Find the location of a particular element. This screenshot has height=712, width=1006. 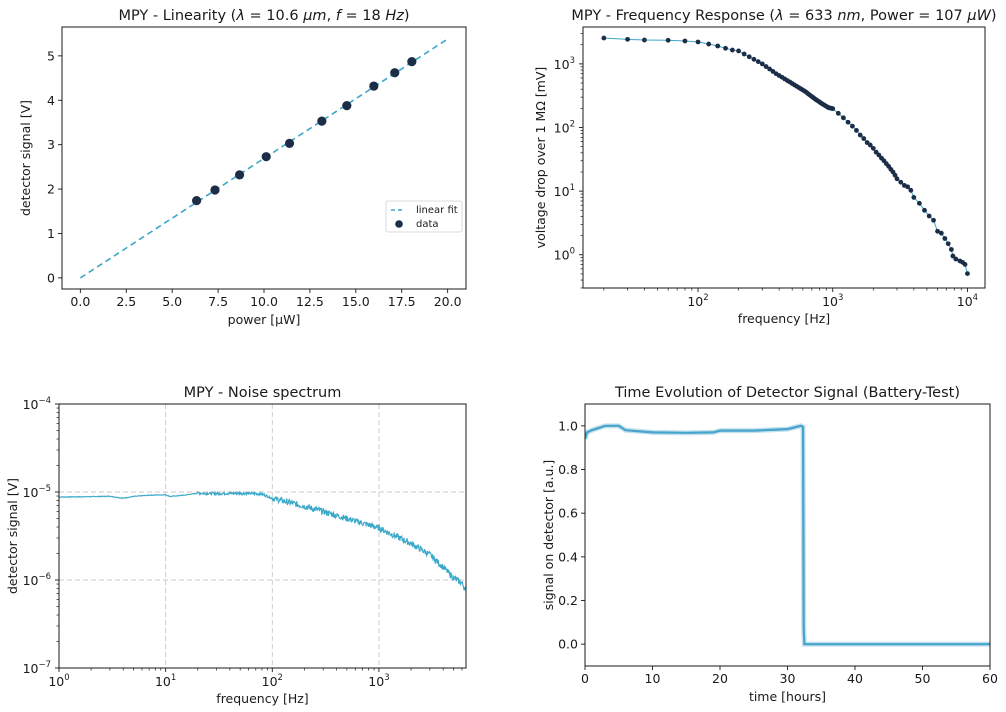

legend-marker-icon is located at coordinates (399, 224).